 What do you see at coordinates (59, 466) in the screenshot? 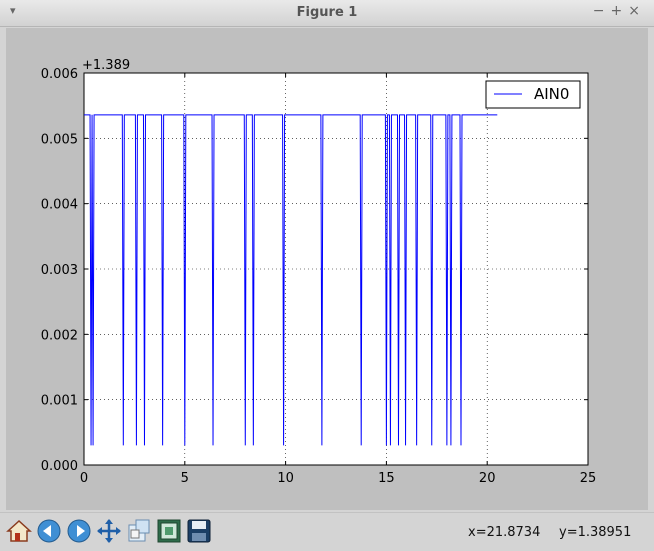
I see `y-tick-label: 0.000` at bounding box center [59, 466].